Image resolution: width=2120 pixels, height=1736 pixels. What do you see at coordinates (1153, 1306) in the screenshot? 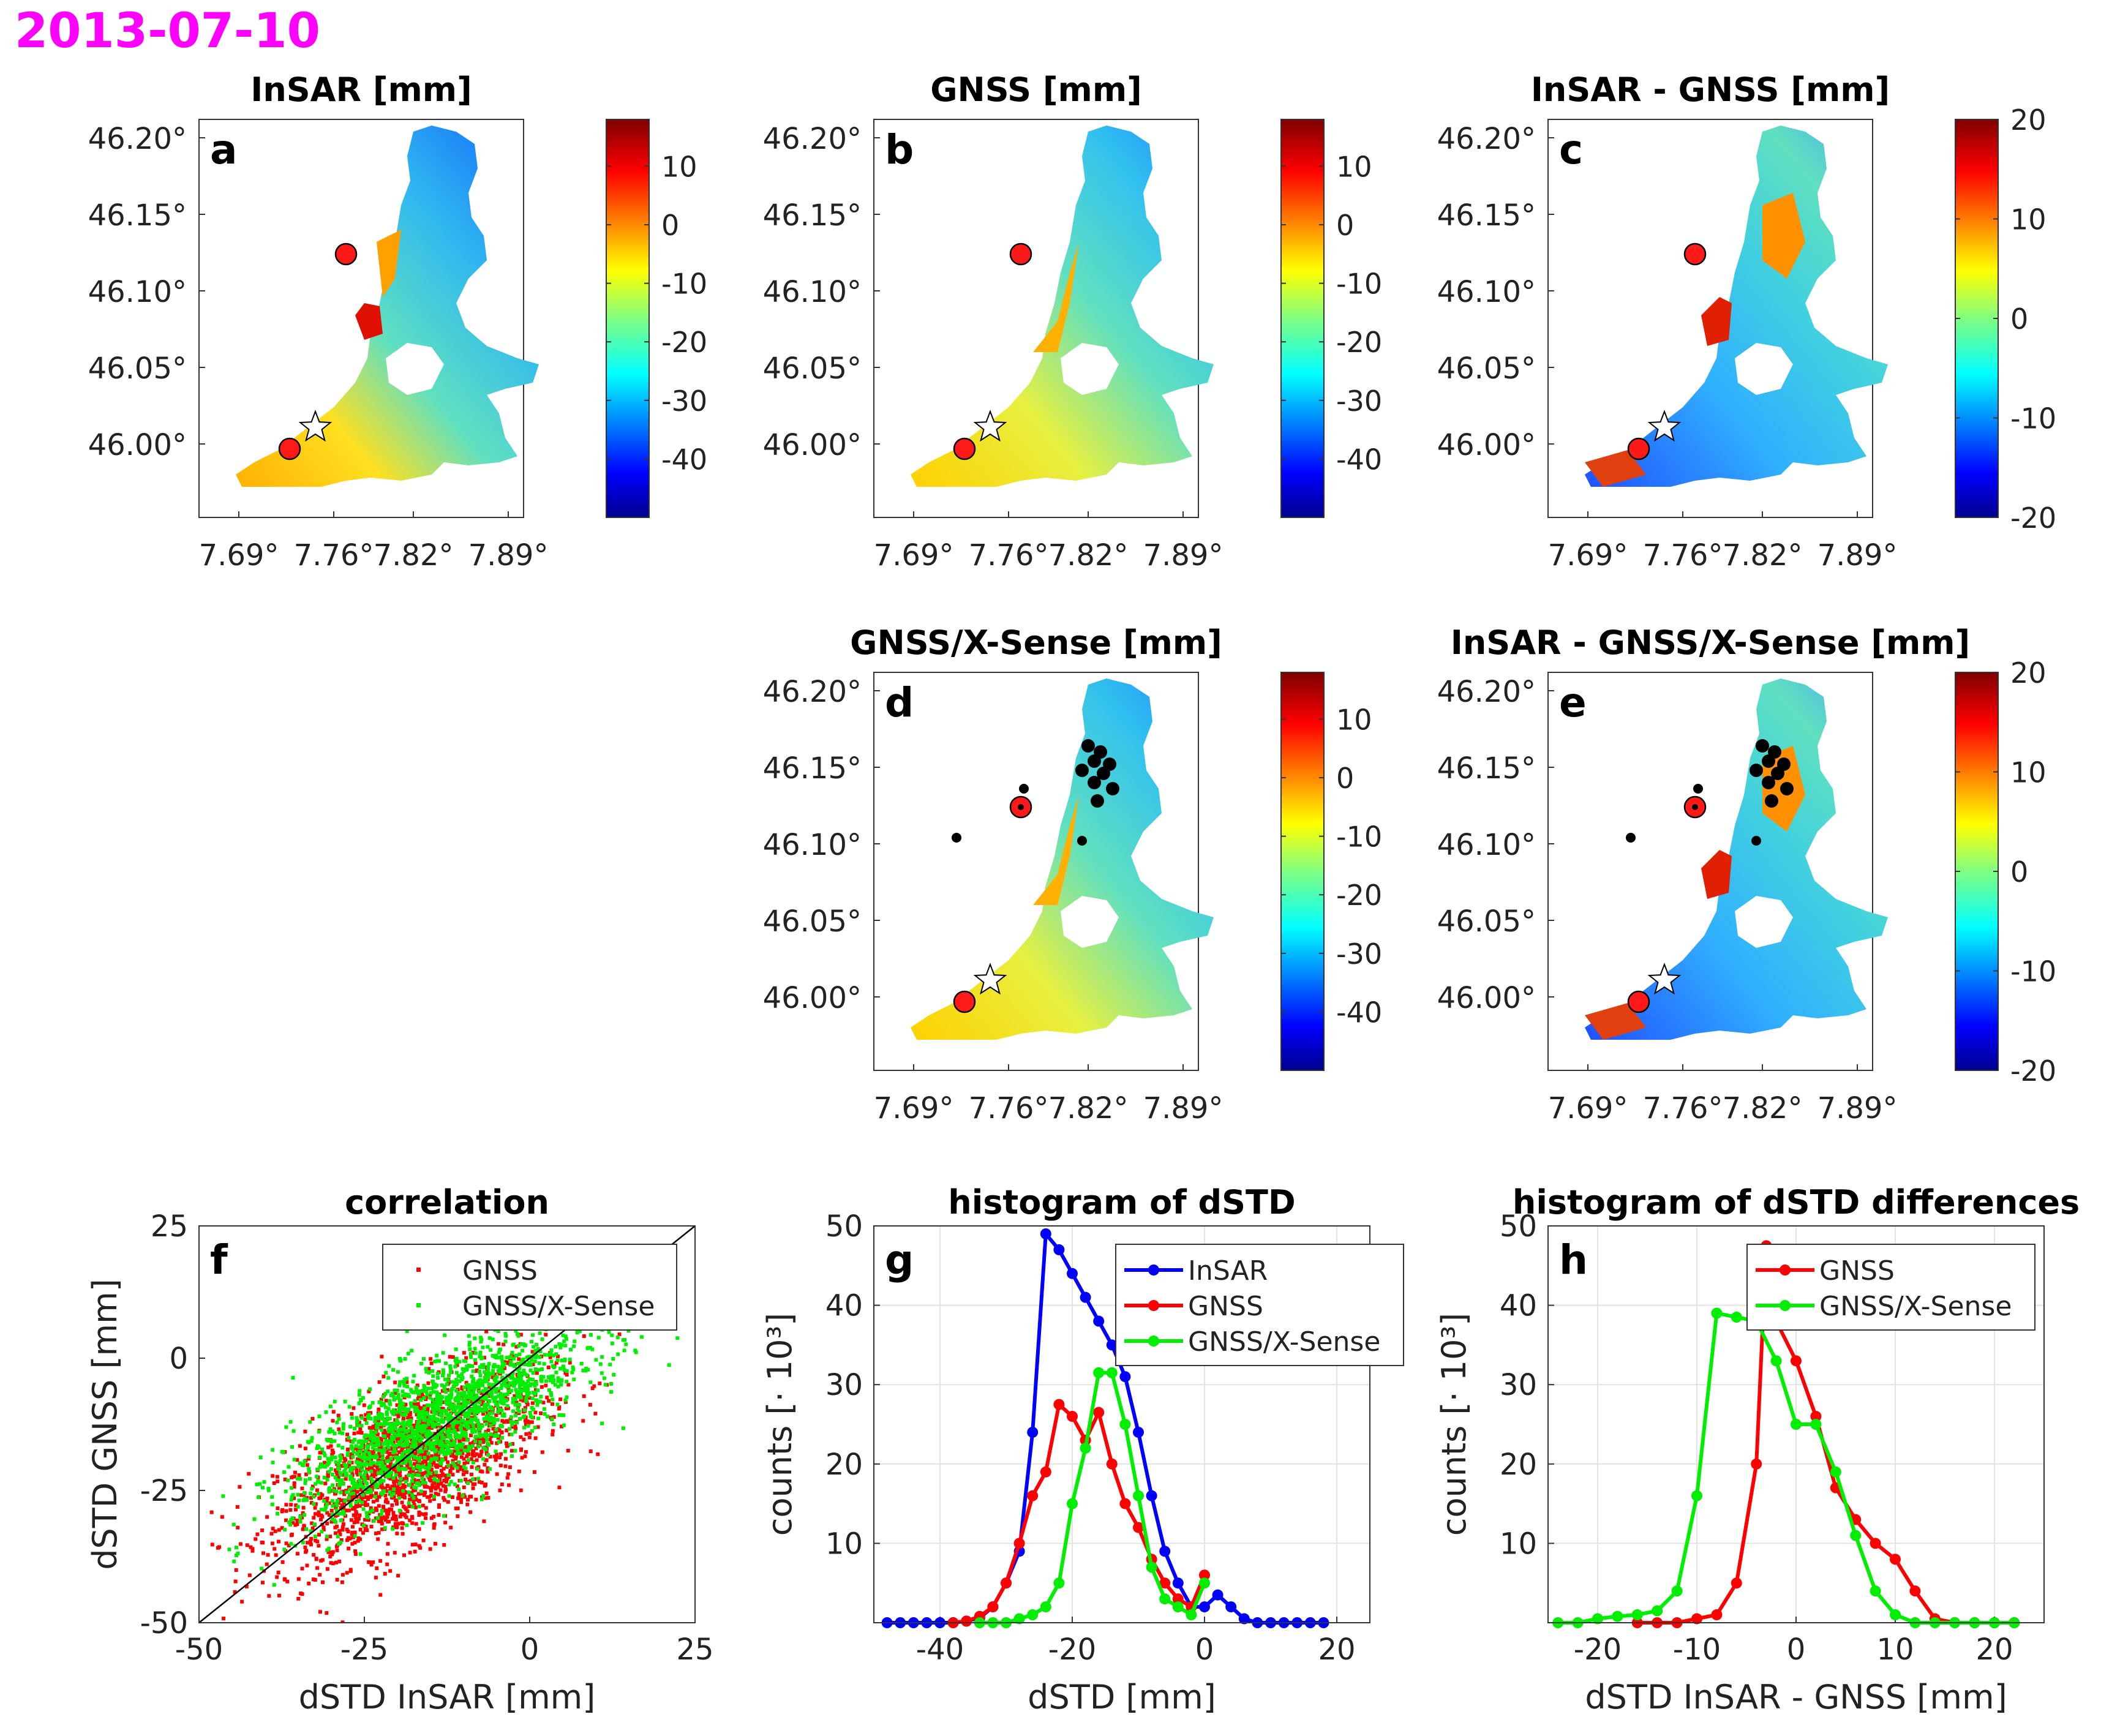
I see `legend-marker` at bounding box center [1153, 1306].